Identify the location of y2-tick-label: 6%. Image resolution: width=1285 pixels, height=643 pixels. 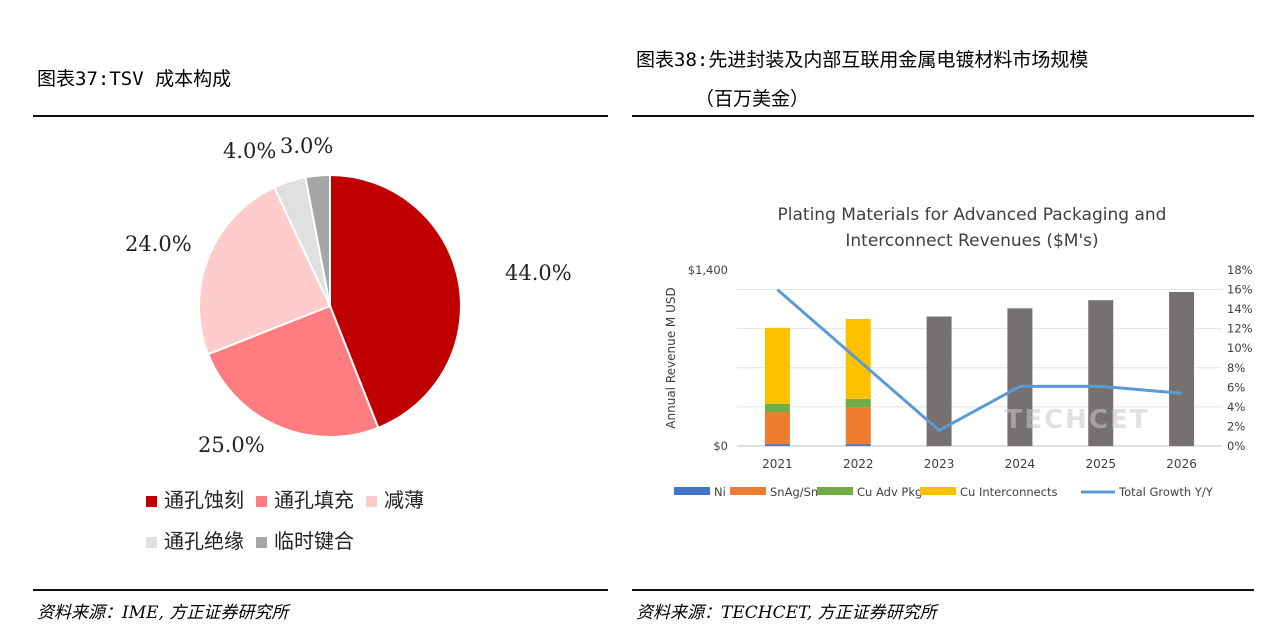
(1236, 387).